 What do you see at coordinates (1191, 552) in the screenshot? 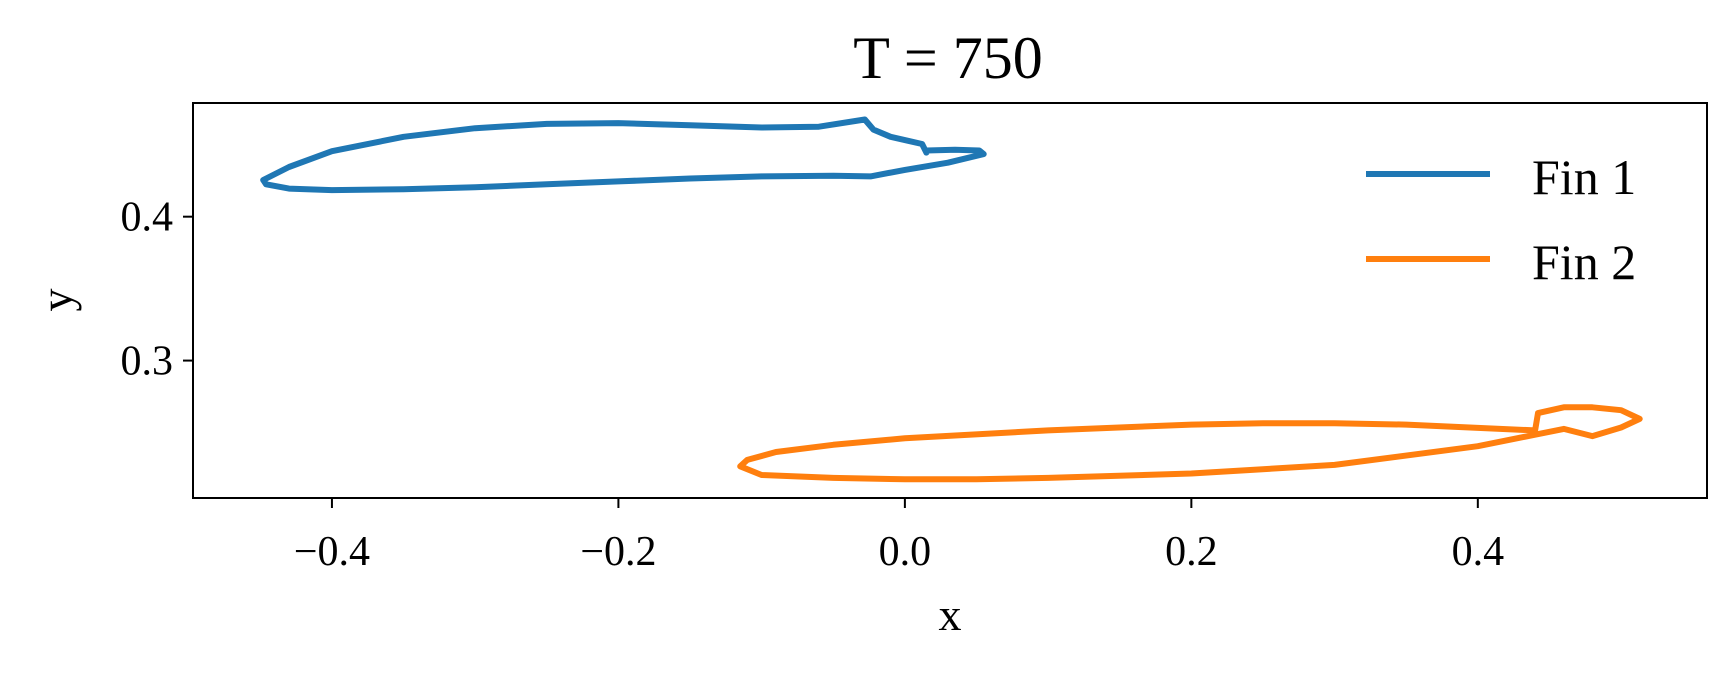
I see `x-tick-label: 0.2` at bounding box center [1191, 552].